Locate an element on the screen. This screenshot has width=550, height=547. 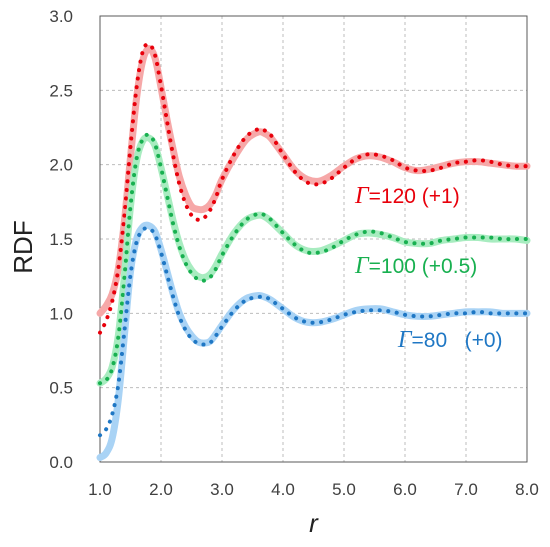
x-tick-labels: 1.0 2.0 3.0 4.0 5.0 6.0 7.0 8.0 is located at coordinates (313, 489).